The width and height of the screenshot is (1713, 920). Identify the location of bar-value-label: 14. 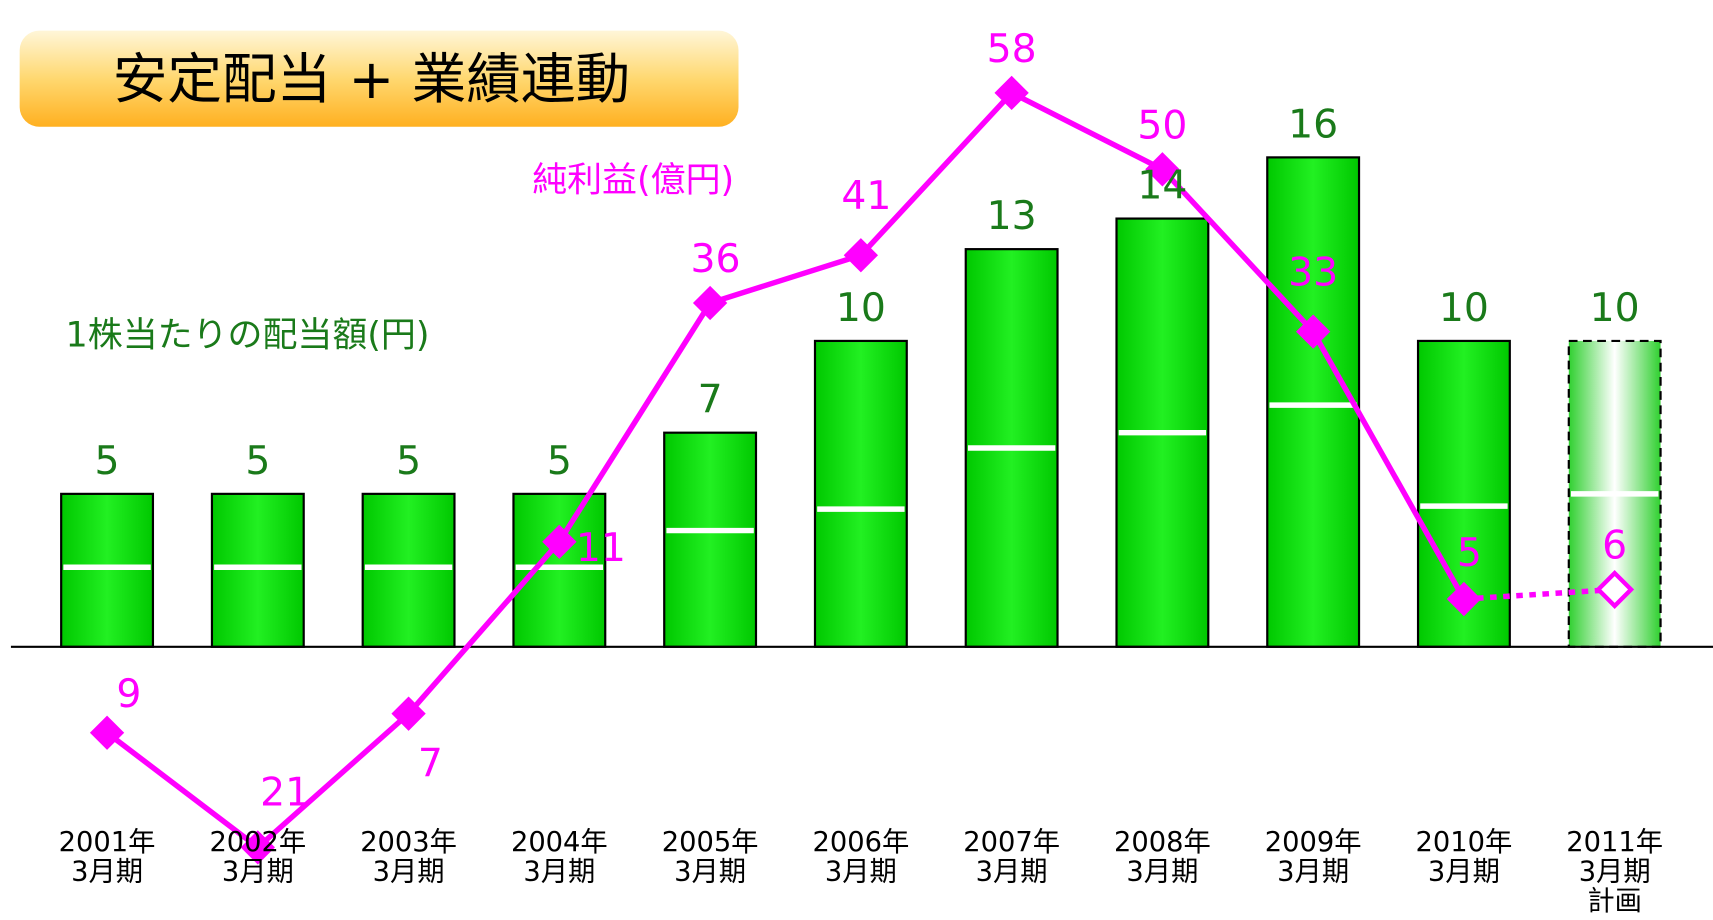
(1162, 185).